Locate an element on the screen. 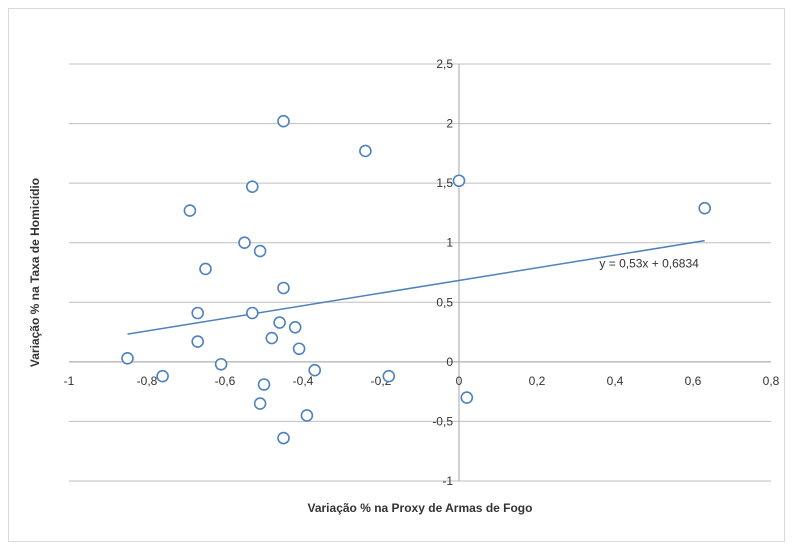 The image size is (795, 550). trendline is located at coordinates (416, 287).